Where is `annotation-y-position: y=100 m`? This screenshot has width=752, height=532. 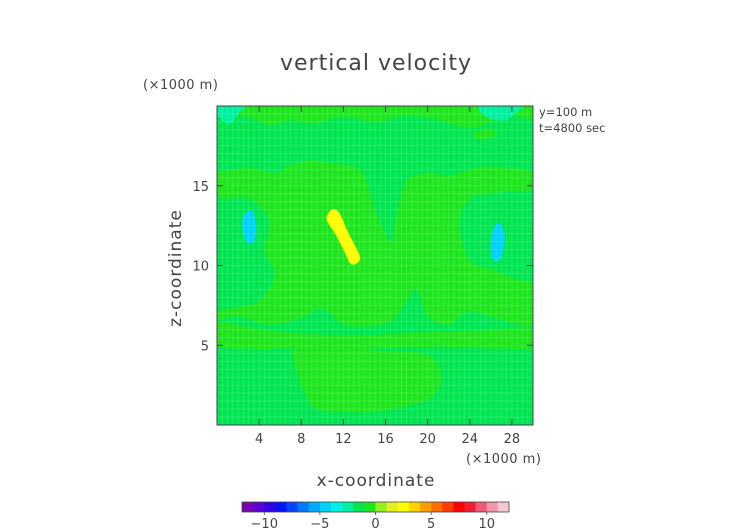
annotation-y-position: y=100 m is located at coordinates (565, 112).